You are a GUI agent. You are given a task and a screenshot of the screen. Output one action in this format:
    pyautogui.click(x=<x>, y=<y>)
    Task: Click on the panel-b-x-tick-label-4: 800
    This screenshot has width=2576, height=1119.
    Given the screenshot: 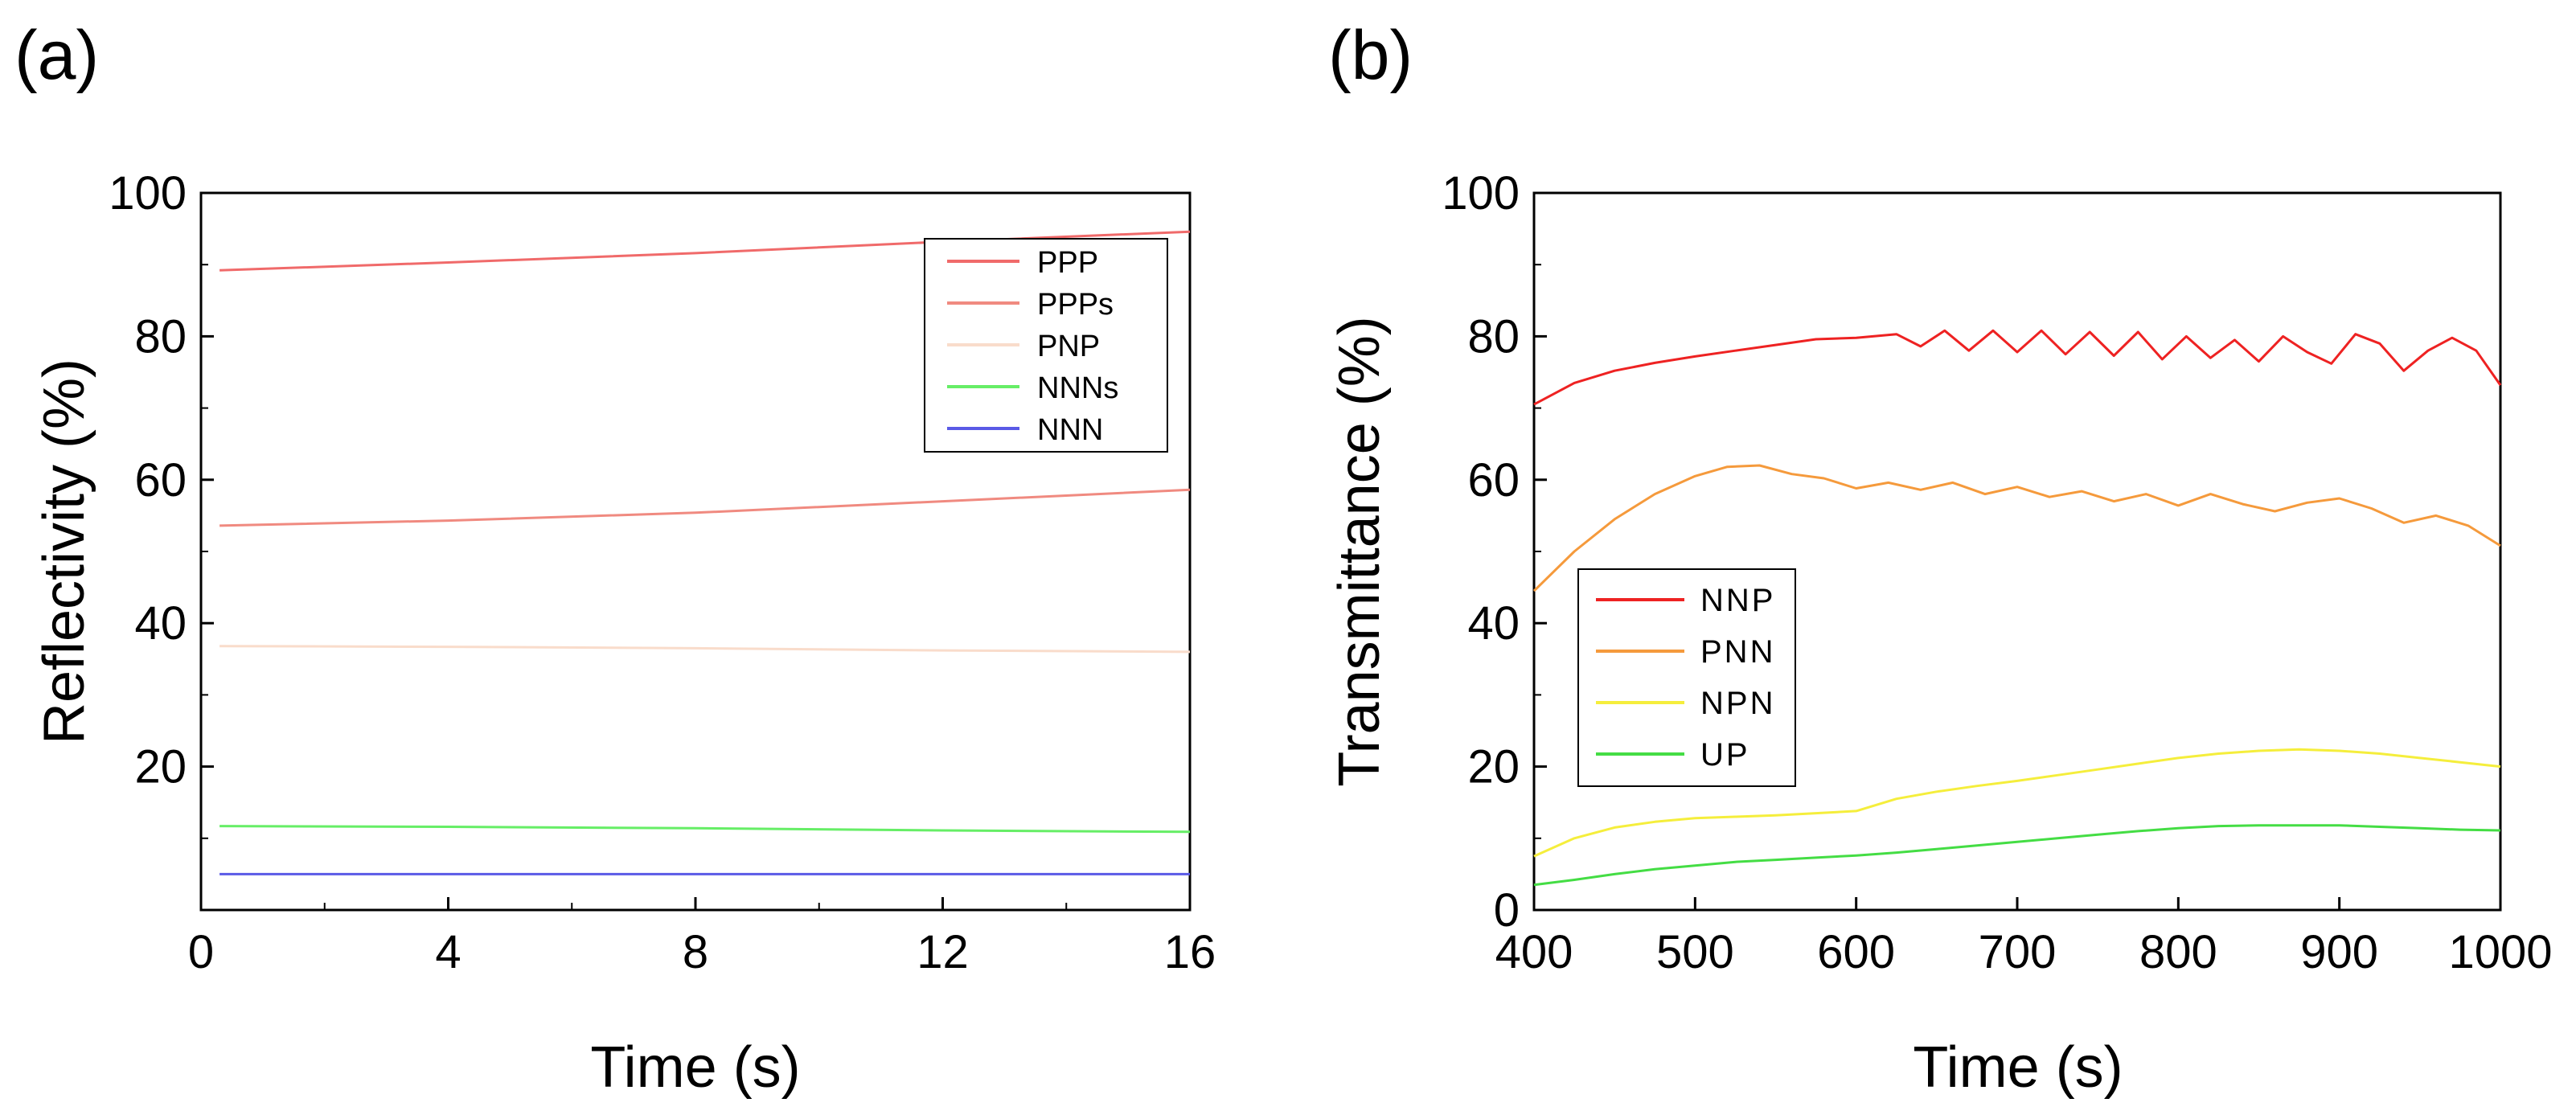 What is the action you would take?
    pyautogui.click(x=2178, y=952)
    